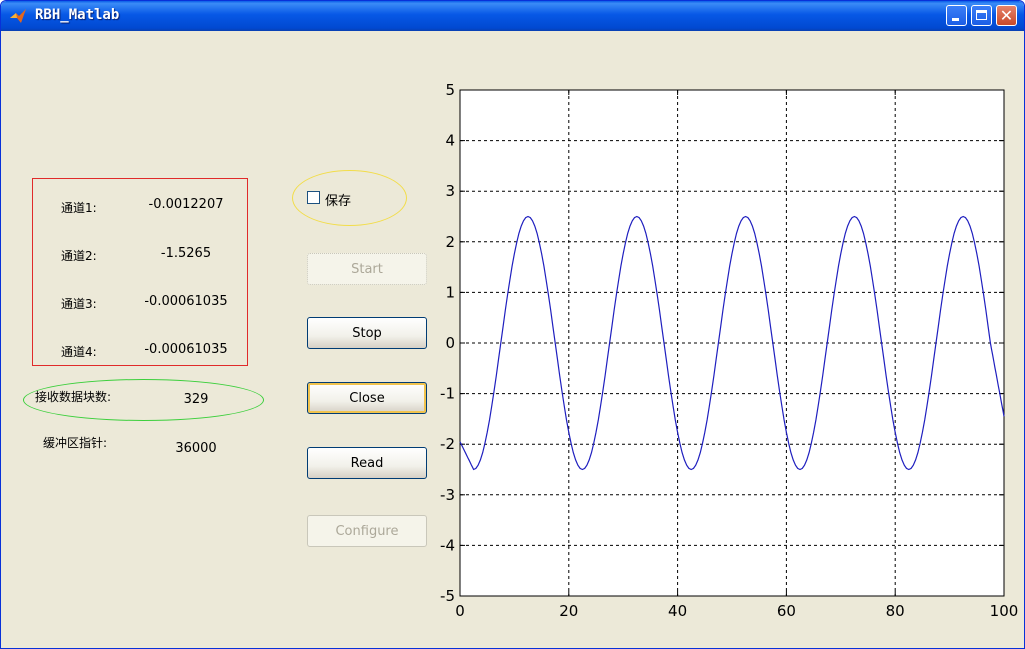 The height and width of the screenshot is (649, 1025). What do you see at coordinates (186, 349) in the screenshot?
I see `channel4-value: -0.00061035` at bounding box center [186, 349].